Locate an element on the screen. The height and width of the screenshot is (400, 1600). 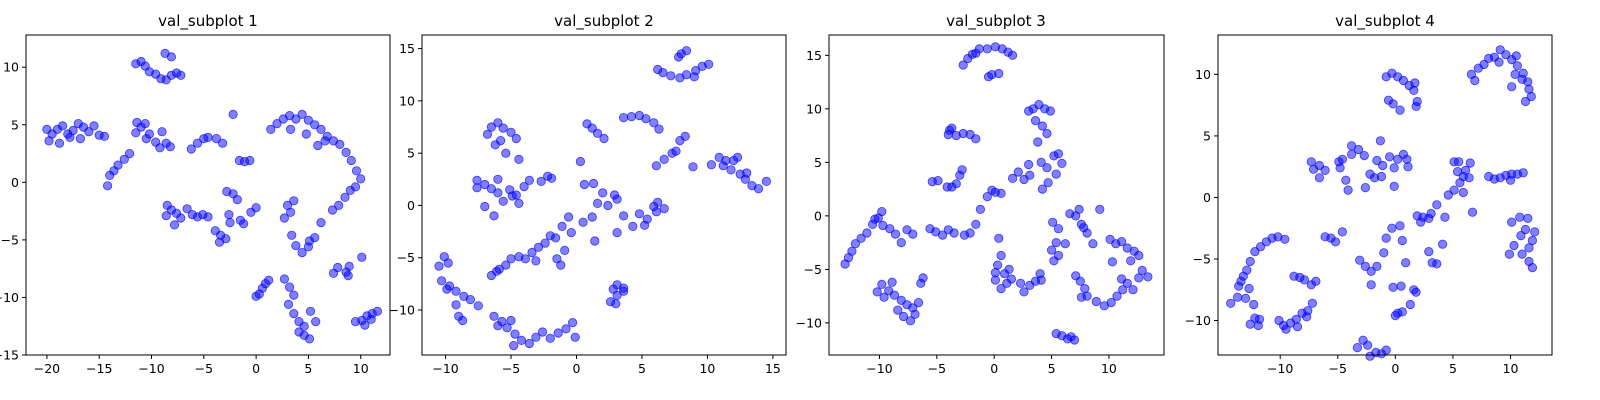
subplot-3-xtick-label-4: 5 is located at coordinates (1052, 368).